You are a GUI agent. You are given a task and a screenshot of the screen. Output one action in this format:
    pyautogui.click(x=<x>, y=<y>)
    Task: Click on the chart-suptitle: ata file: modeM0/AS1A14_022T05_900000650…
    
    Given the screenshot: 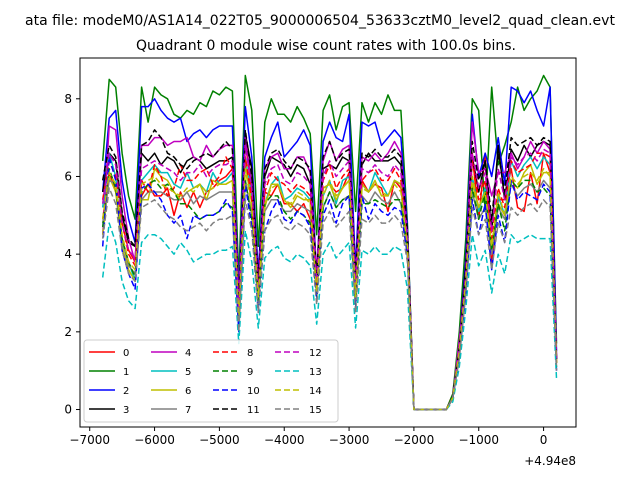 What is the action you would take?
    pyautogui.click(x=320, y=21)
    